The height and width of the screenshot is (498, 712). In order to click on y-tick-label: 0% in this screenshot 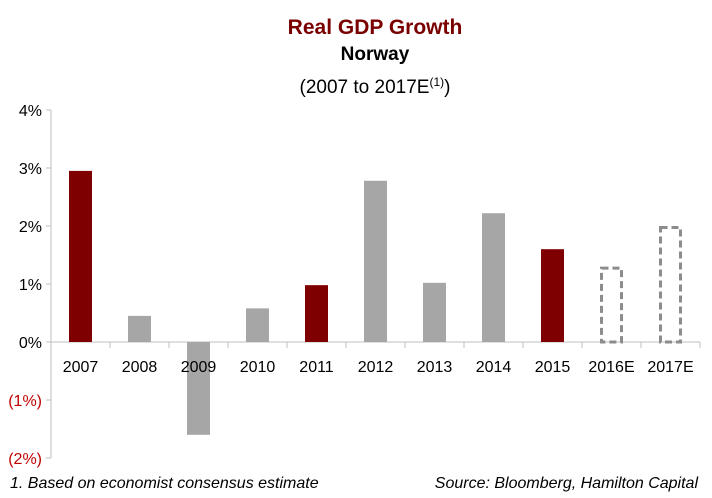, I will do `click(30, 343)`.